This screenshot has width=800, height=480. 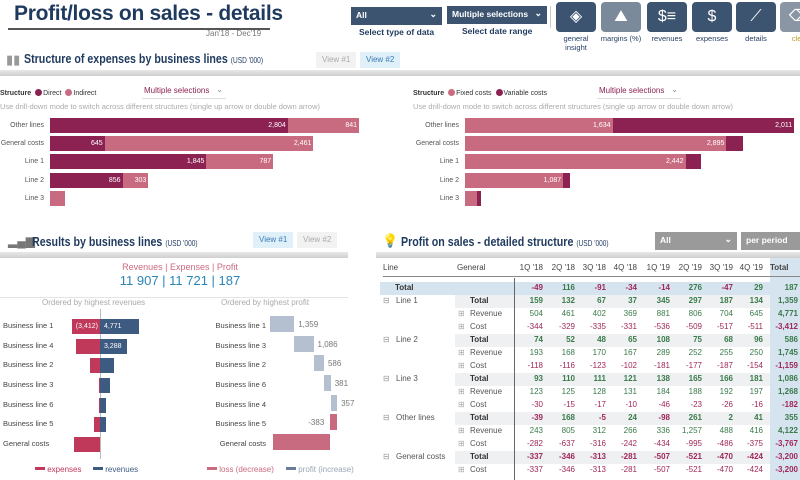 What do you see at coordinates (667, 17) in the screenshot?
I see `nav-button-revenues: $≡` at bounding box center [667, 17].